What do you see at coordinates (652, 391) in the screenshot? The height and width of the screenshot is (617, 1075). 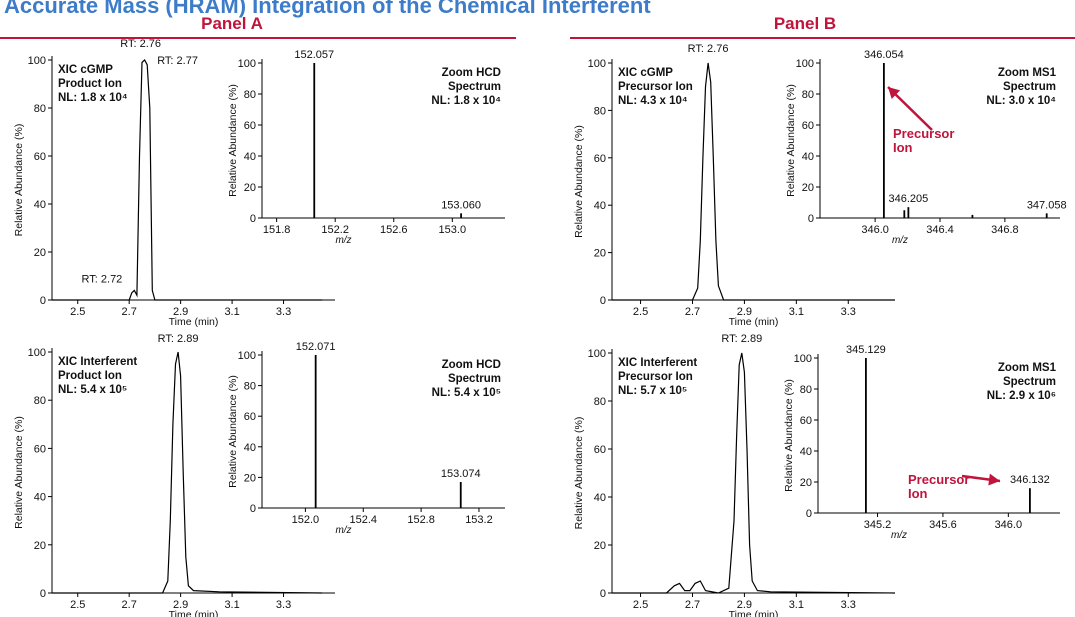 I see `trace-label: NL: 5.7 x 10⁵` at bounding box center [652, 391].